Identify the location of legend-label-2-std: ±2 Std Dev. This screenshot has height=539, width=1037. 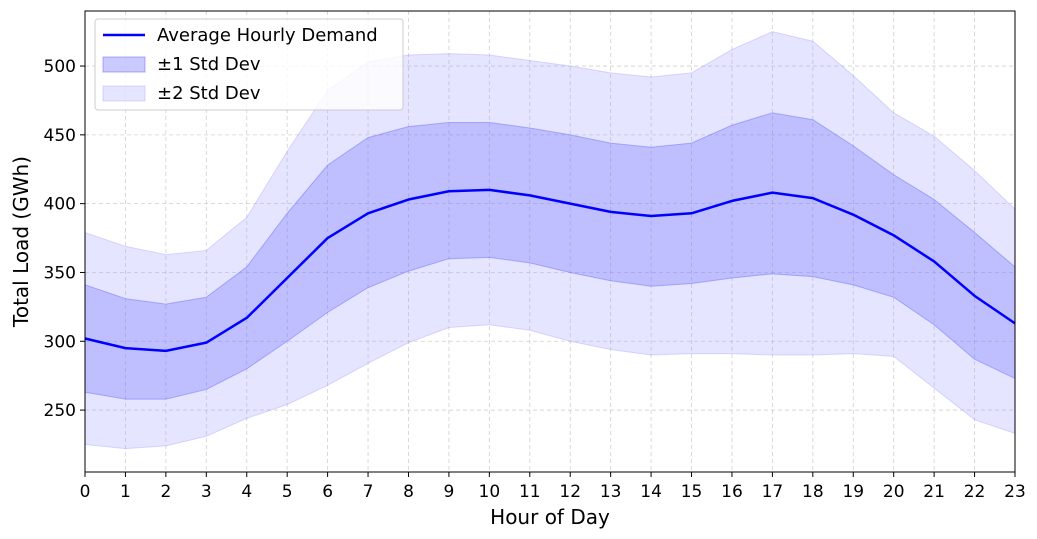
(209, 93).